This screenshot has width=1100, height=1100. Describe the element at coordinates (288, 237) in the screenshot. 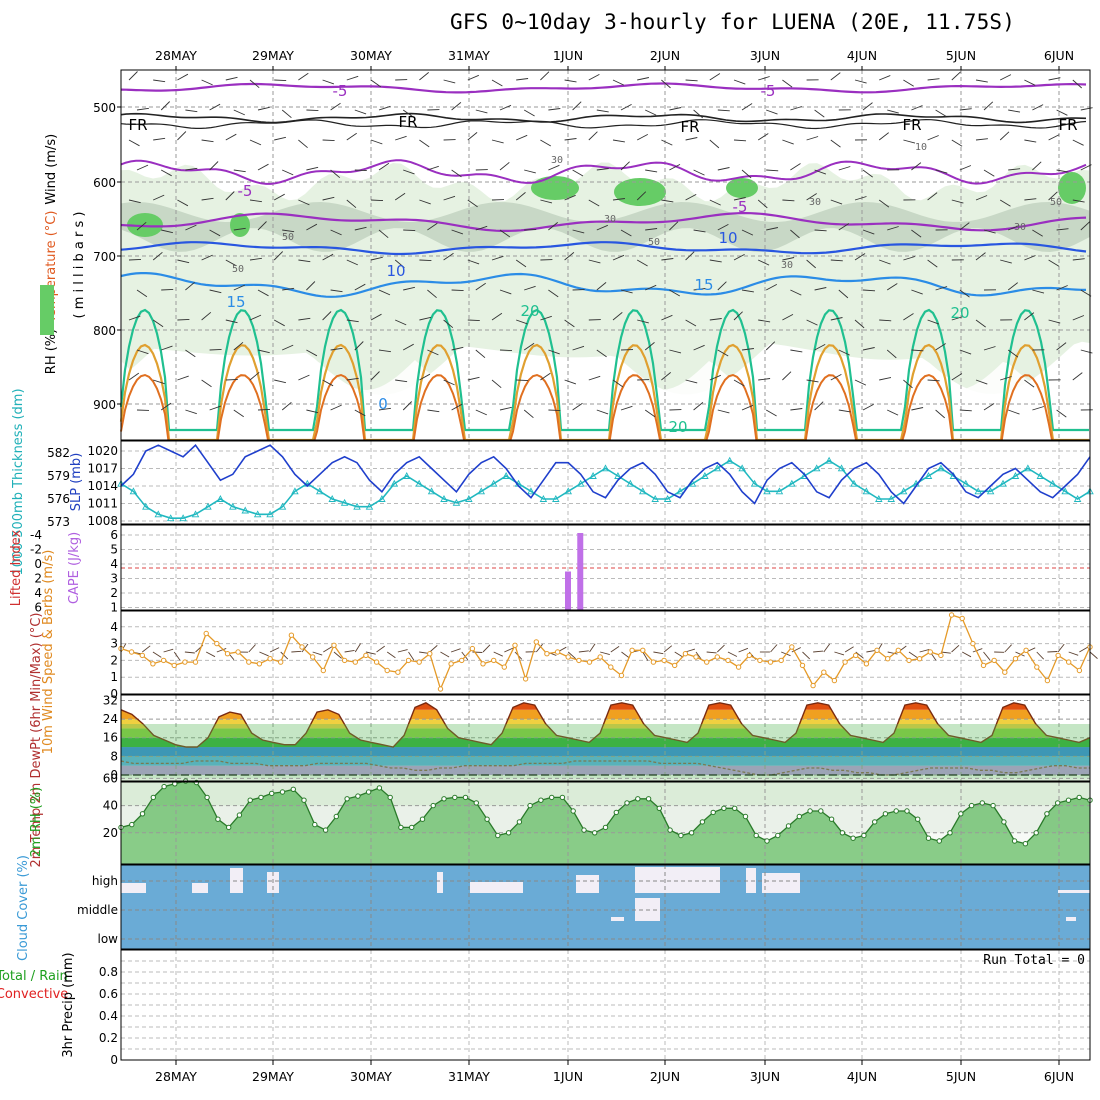

I see `rh-contour-label: 50` at that location.